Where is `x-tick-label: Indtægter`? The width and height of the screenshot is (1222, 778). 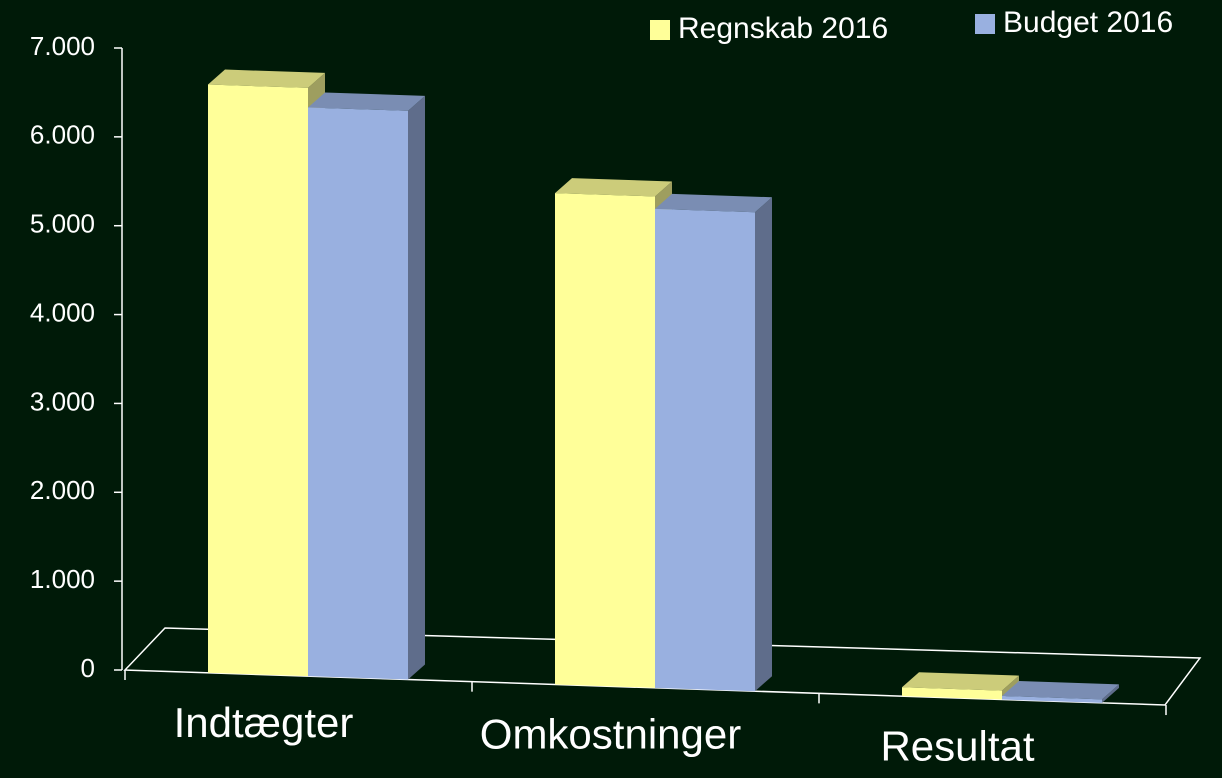 x-tick-label: Indtægter is located at coordinates (264, 722).